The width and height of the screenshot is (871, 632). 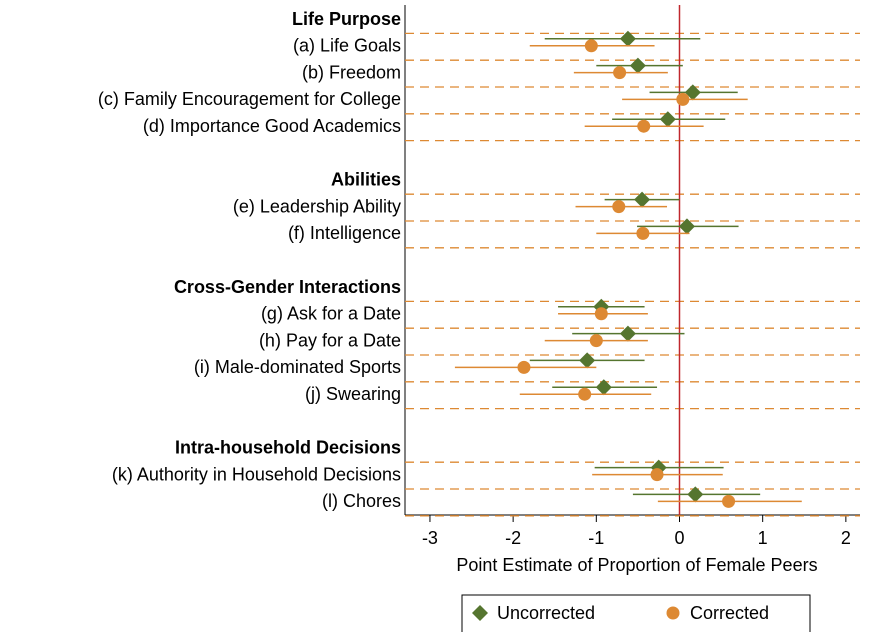 What do you see at coordinates (351, 72) in the screenshot?
I see `category-label: (b) Freedom` at bounding box center [351, 72].